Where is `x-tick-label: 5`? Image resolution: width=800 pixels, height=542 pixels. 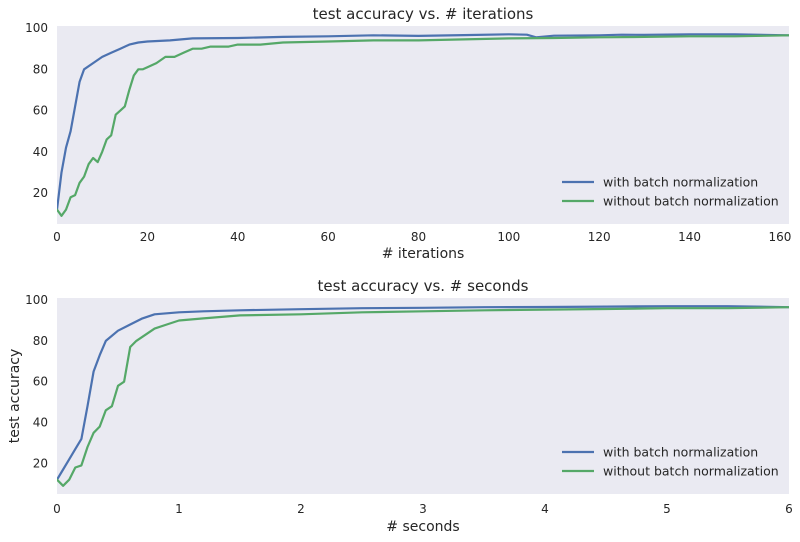
x-tick-label: 5 is located at coordinates (667, 509).